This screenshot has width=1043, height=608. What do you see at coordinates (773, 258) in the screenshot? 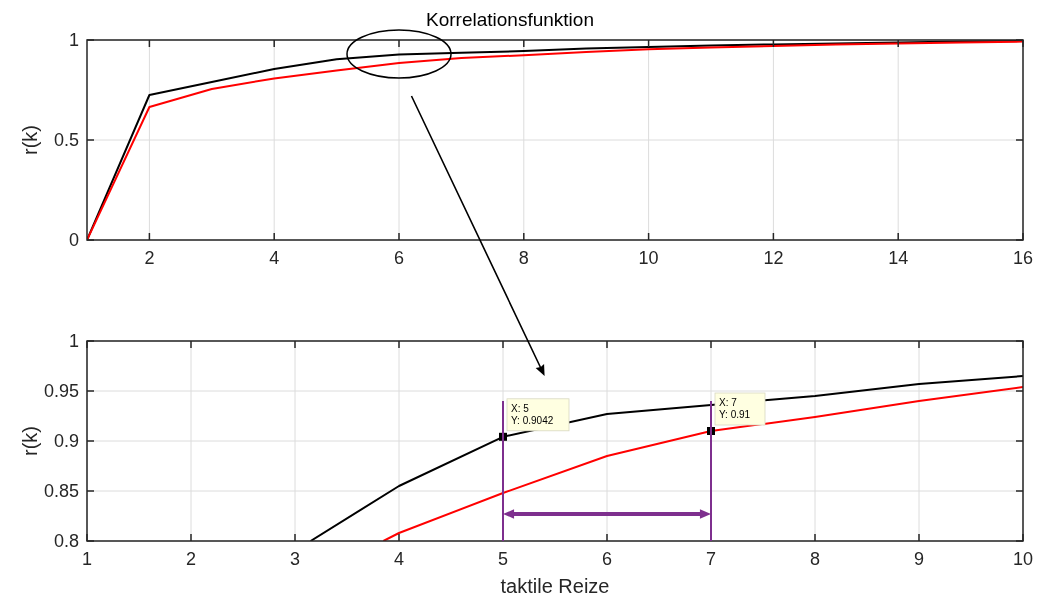
I see `x-tick-label: 12` at bounding box center [773, 258].